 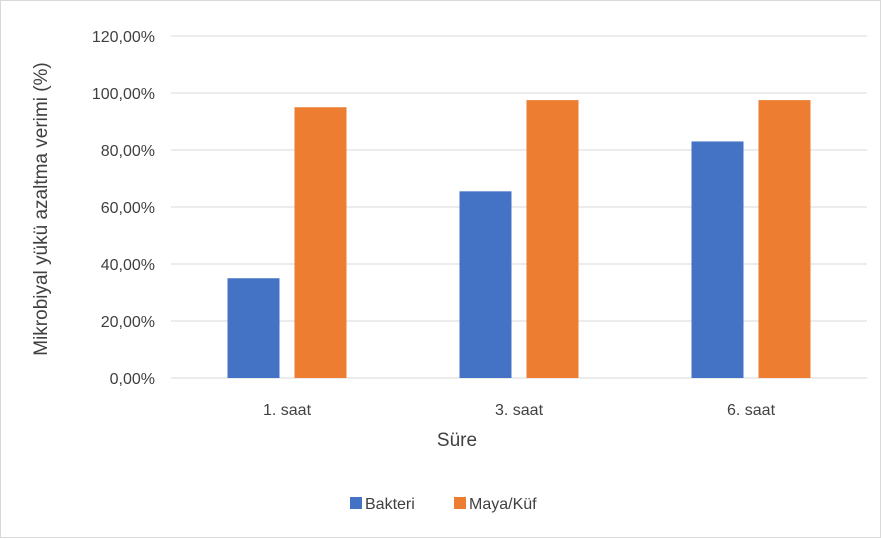 I want to click on y-tick-label: 60,00%, so click(x=128, y=208).